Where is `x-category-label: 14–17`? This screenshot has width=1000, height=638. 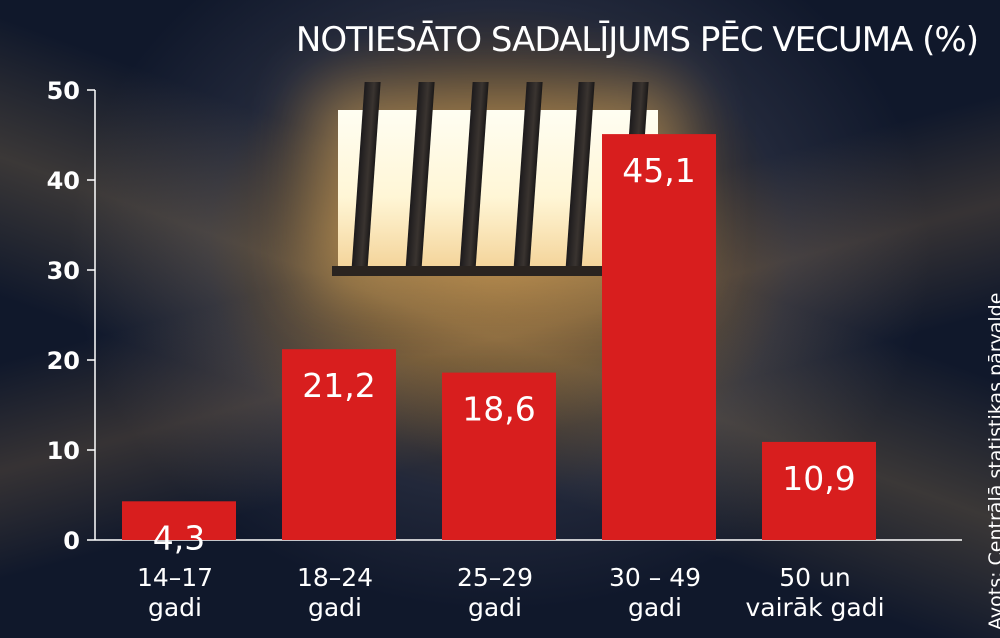 x-category-label: 14–17 is located at coordinates (175, 577).